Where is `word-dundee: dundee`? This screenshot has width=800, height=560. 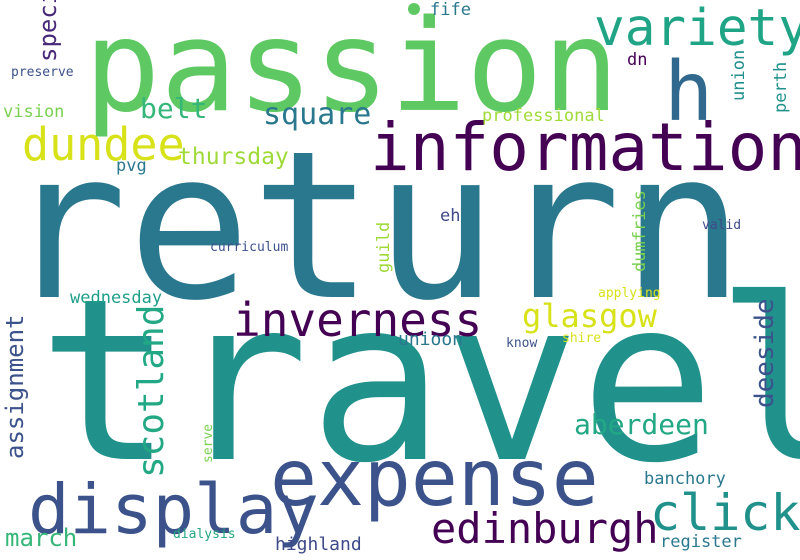
word-dundee: dundee is located at coordinates (103, 144).